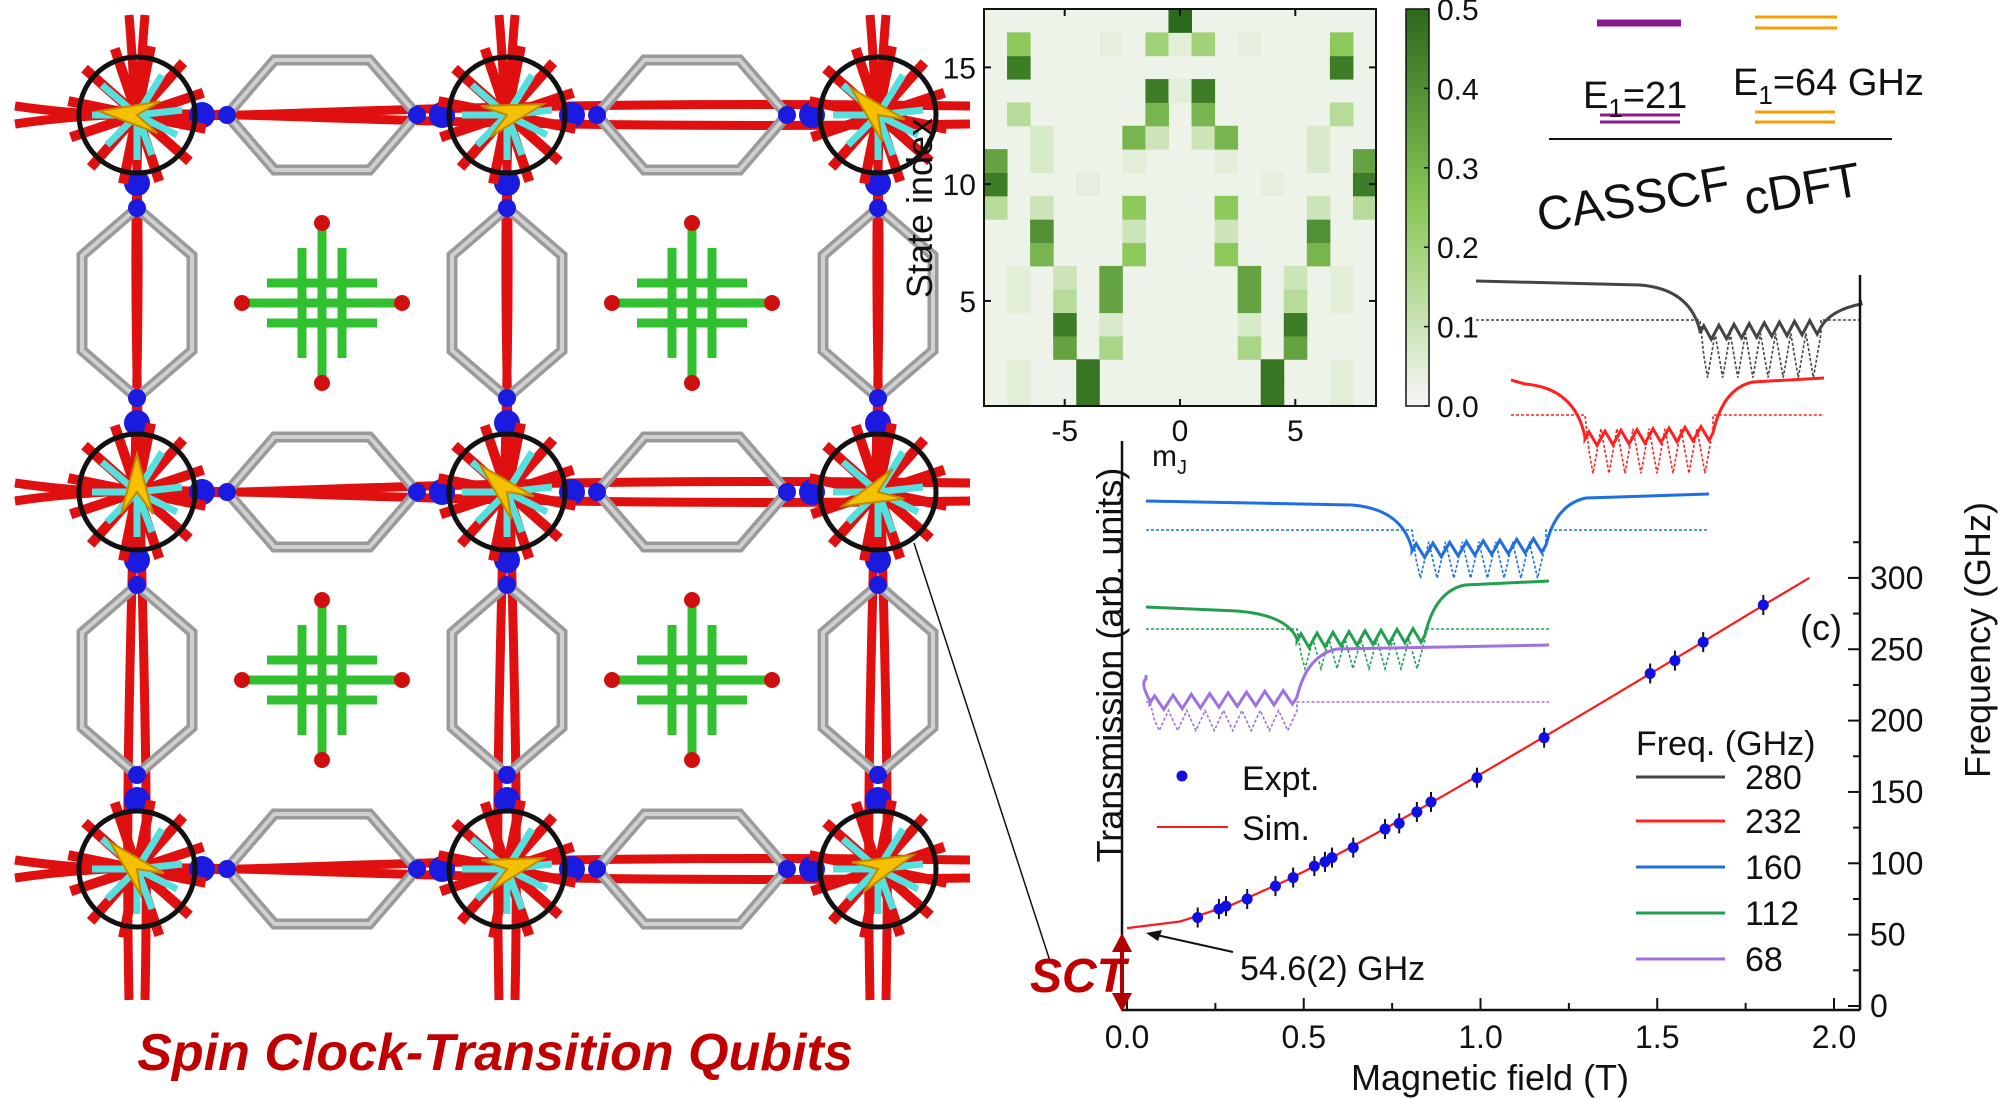 Image resolution: width=2000 pixels, height=1099 pixels. Describe the element at coordinates (1064, 431) in the screenshot. I see `heatmap-xtick-label: -5` at that location.